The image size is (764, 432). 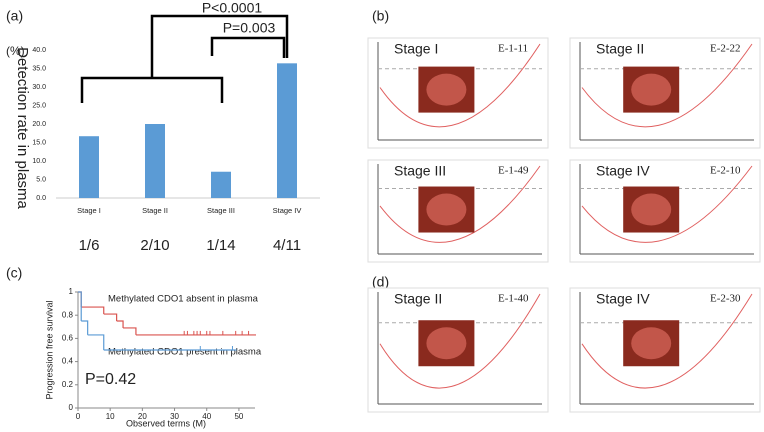 I want to click on y-tick-label: 35.0, so click(x=39, y=68).